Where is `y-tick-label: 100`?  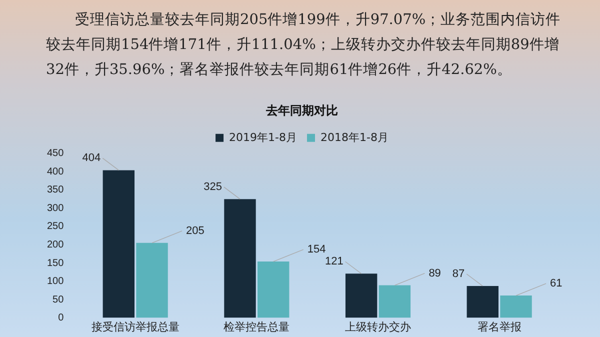 y-tick-label: 100 is located at coordinates (55, 282).